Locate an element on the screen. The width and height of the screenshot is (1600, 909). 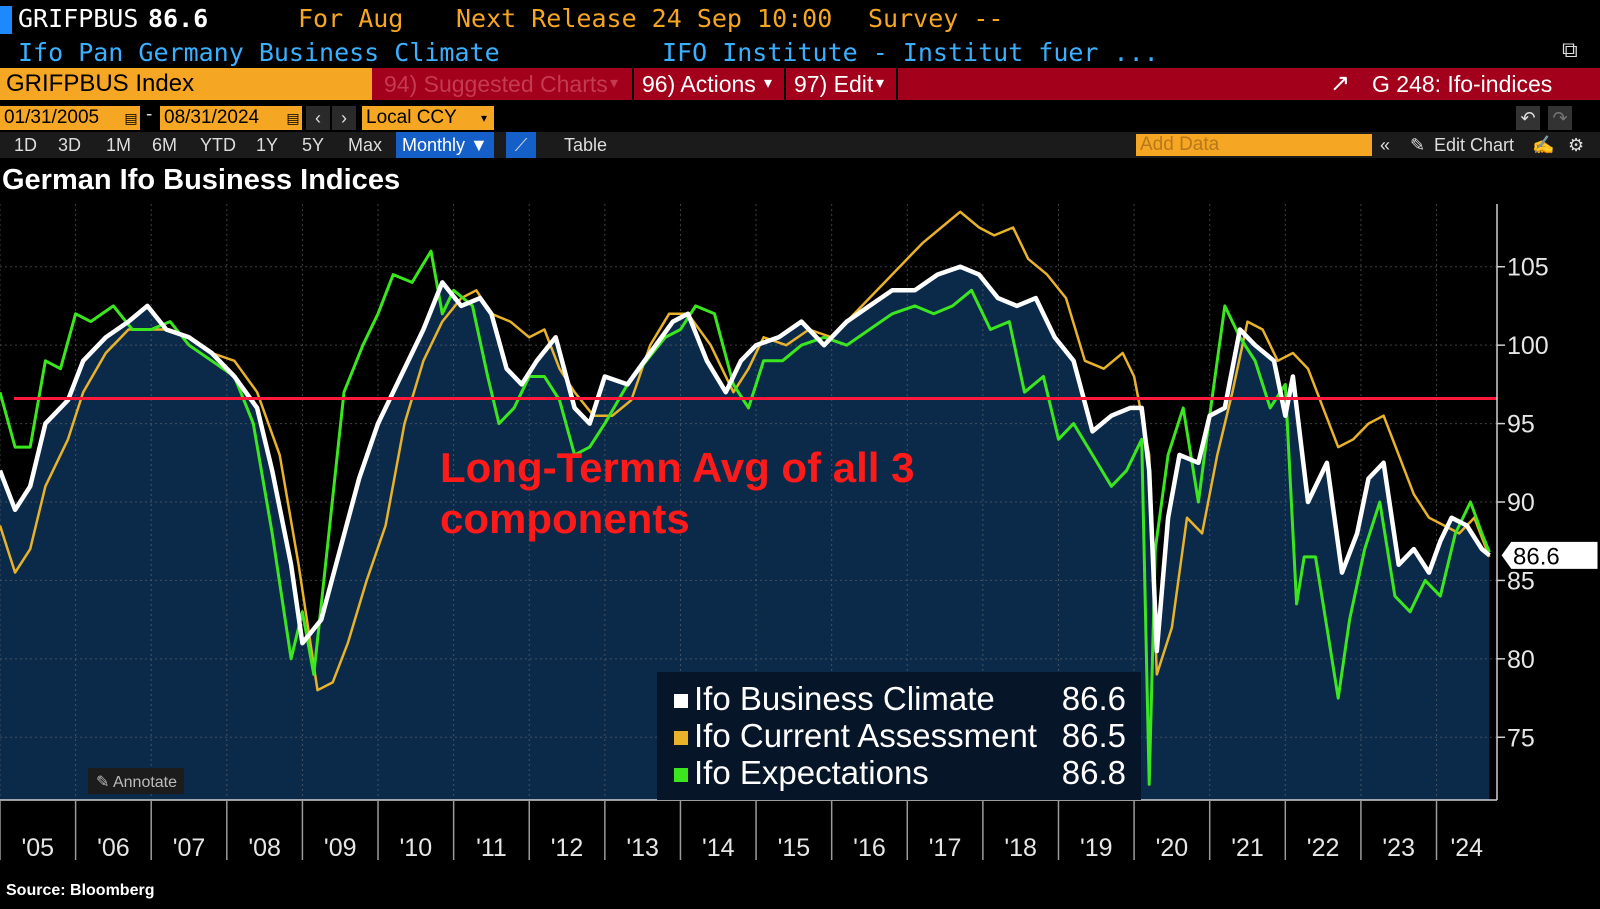
x-tick-label: '13 is located at coordinates (642, 848).